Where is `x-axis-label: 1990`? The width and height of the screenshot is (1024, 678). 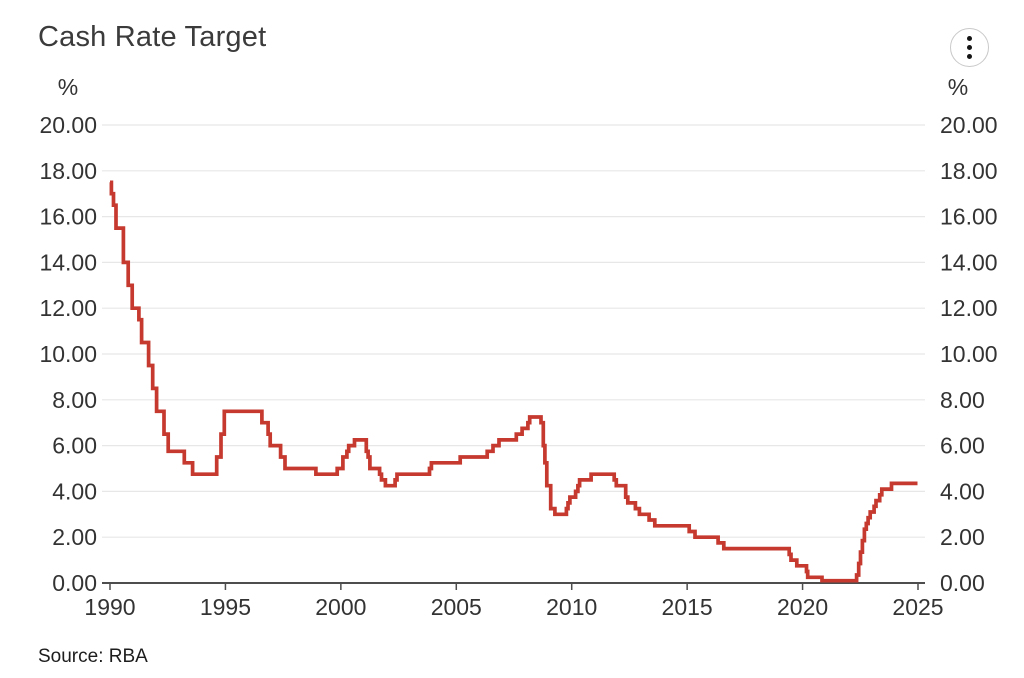 x-axis-label: 1990 is located at coordinates (109, 607).